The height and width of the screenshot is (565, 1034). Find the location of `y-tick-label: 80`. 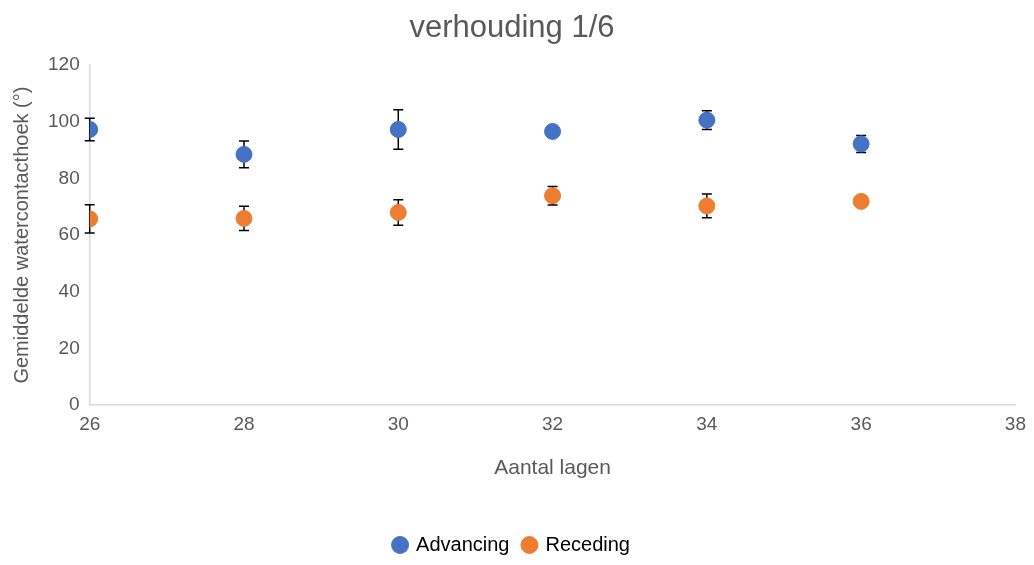

y-tick-label: 80 is located at coordinates (69, 177).